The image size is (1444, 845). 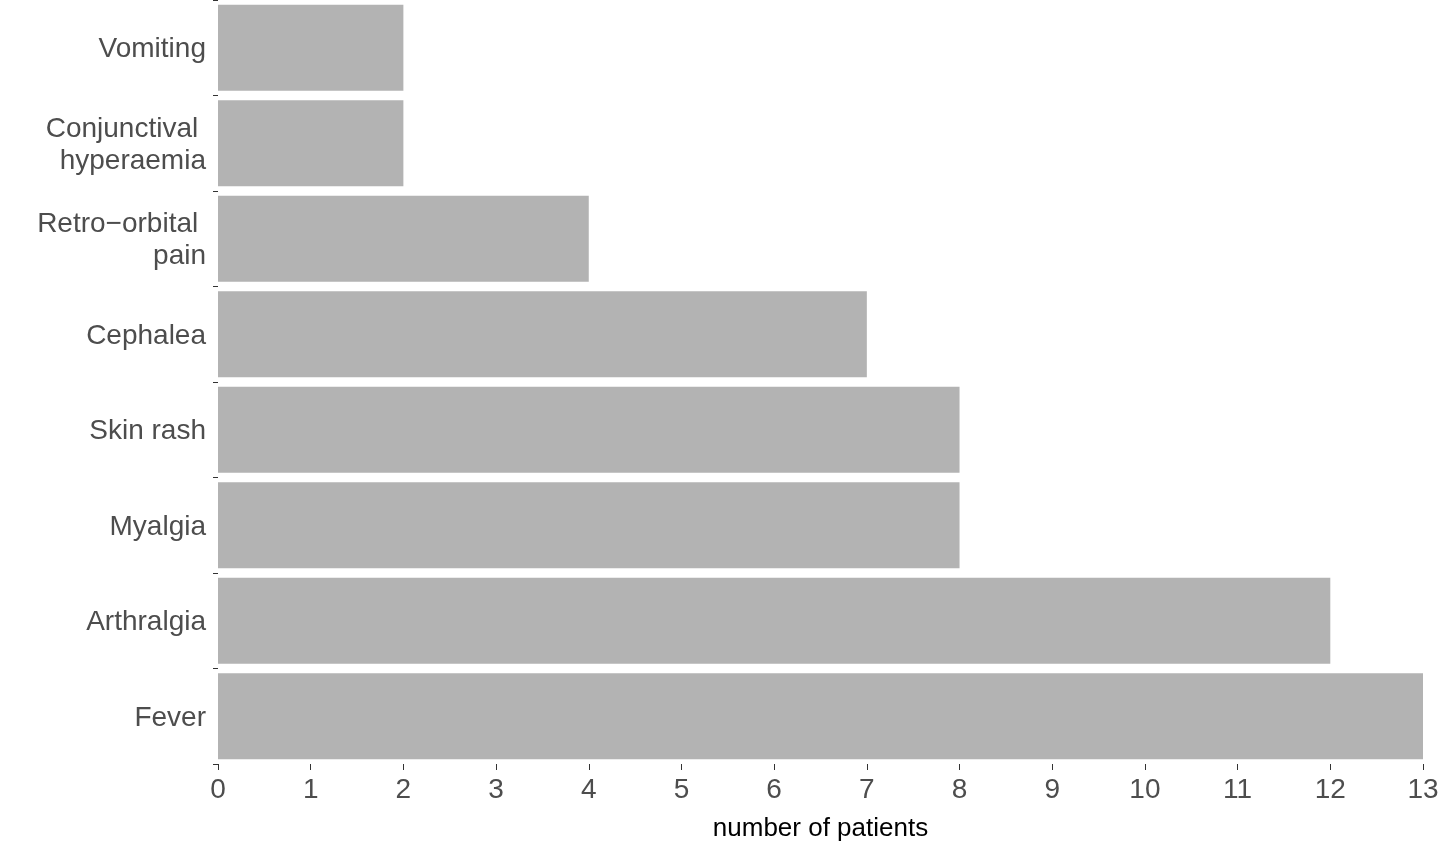 What do you see at coordinates (1145, 788) in the screenshot?
I see `x-tick-label: 10` at bounding box center [1145, 788].